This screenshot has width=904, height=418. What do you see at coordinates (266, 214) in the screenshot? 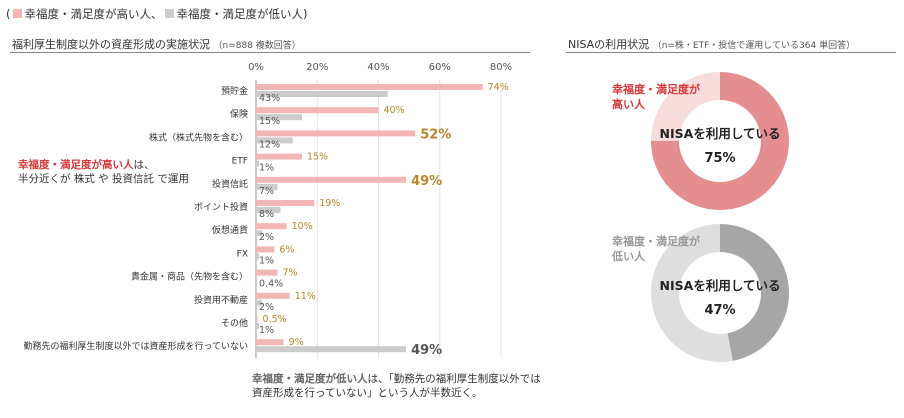
I see `bar-low-value-label: 8%` at bounding box center [266, 214].